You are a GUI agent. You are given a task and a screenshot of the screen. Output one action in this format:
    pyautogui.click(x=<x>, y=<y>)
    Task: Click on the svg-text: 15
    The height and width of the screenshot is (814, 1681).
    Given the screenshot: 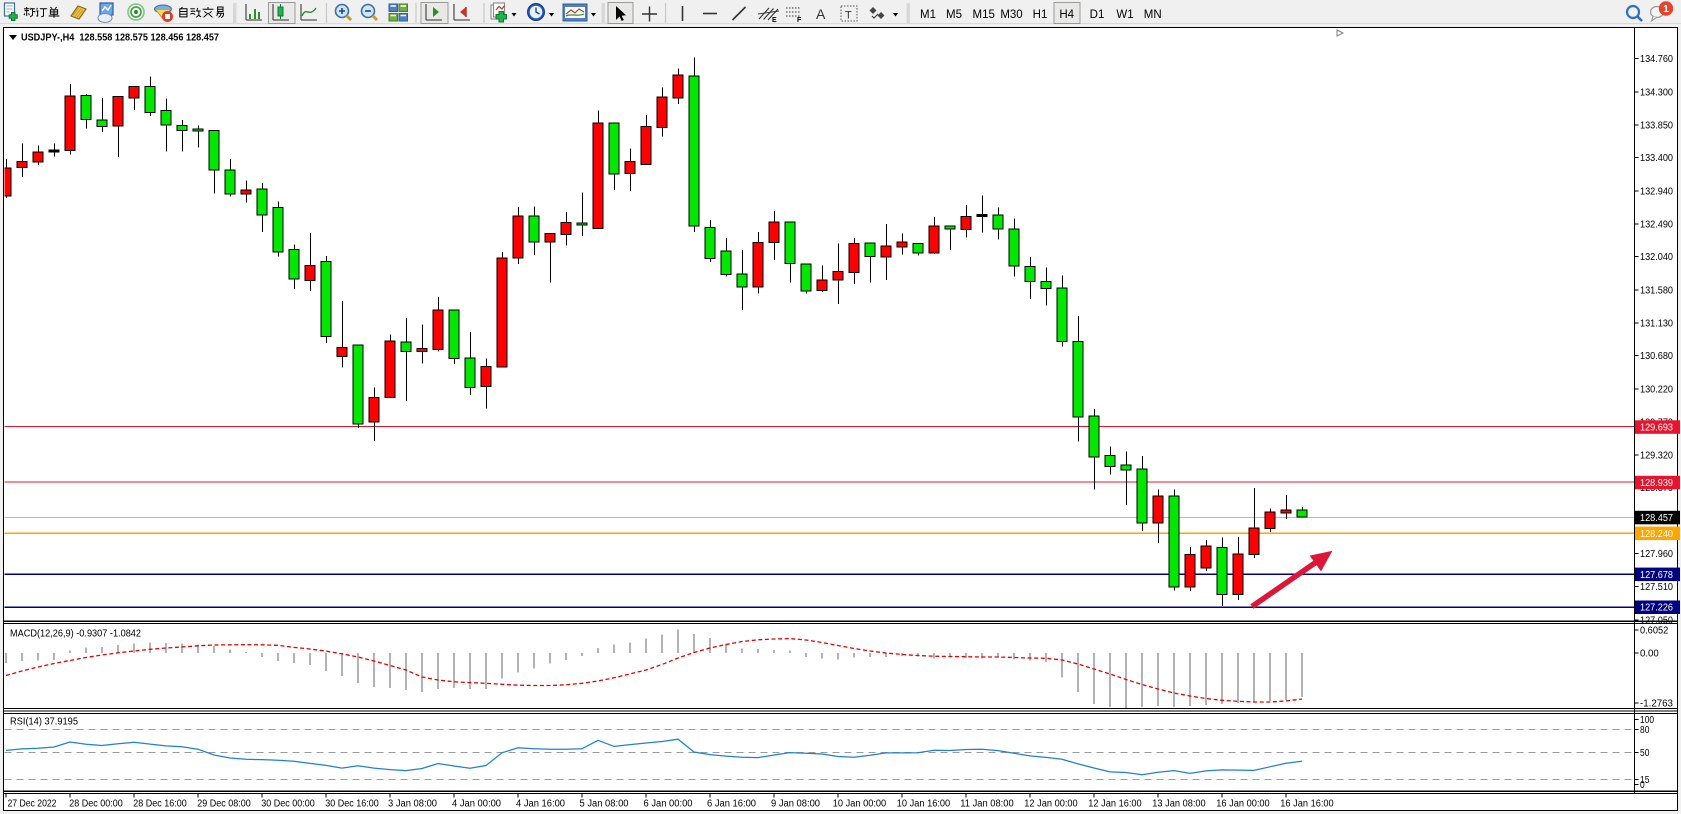 What is the action you would take?
    pyautogui.click(x=1645, y=780)
    